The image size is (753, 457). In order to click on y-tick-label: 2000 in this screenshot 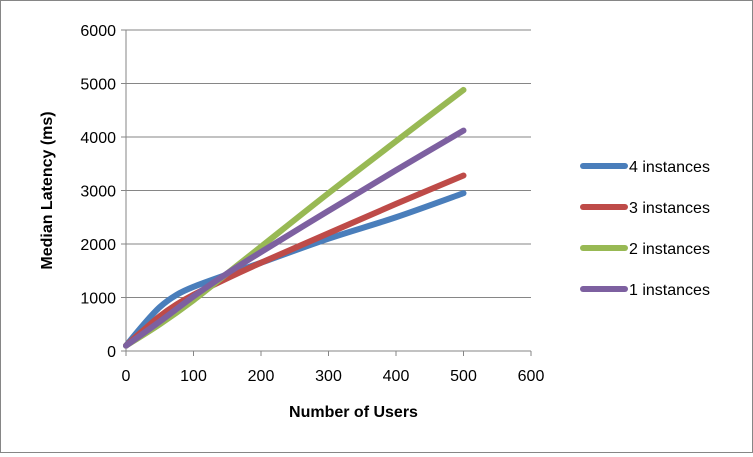, I will do `click(98, 245)`.